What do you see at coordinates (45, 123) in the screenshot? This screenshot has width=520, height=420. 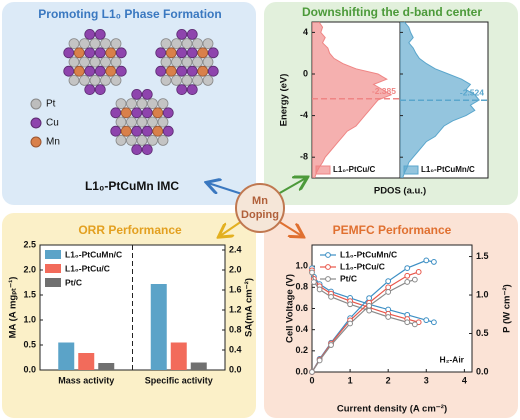 I see `atom-legend: Pt Cu Mn` at bounding box center [45, 123].